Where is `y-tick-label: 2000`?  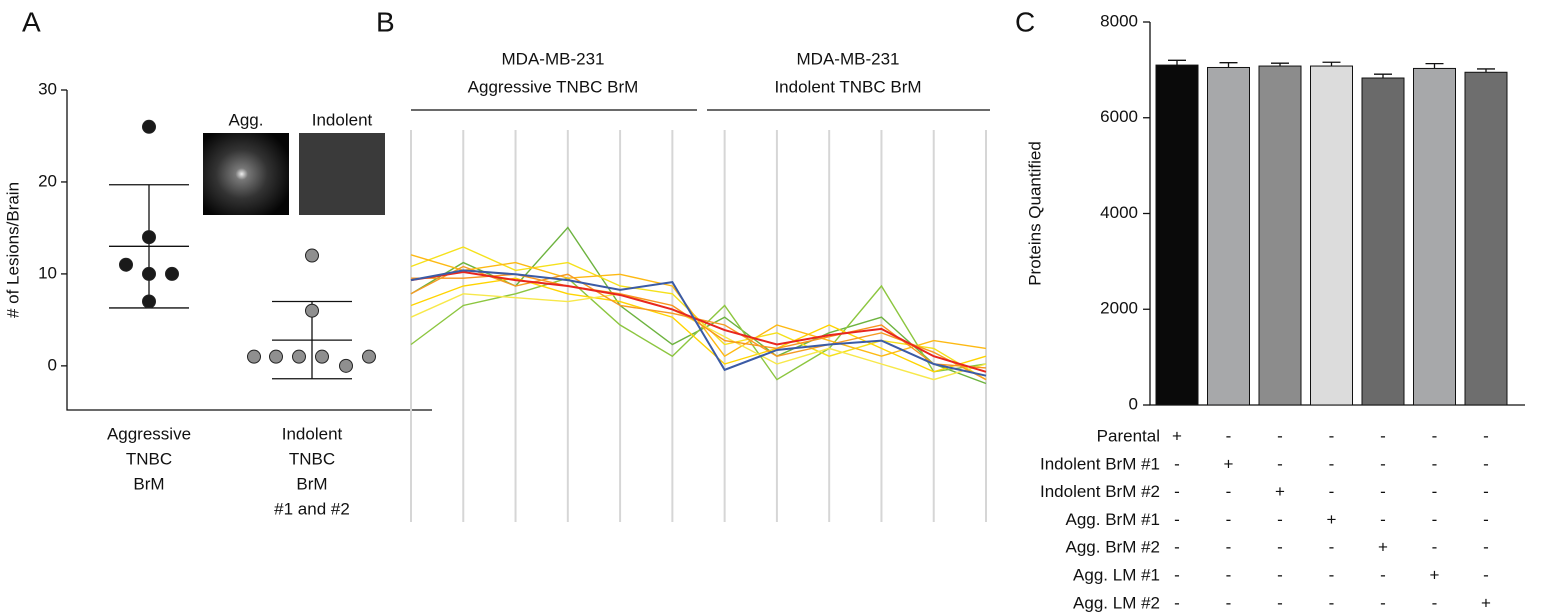 y-tick-label: 2000 is located at coordinates (1119, 308).